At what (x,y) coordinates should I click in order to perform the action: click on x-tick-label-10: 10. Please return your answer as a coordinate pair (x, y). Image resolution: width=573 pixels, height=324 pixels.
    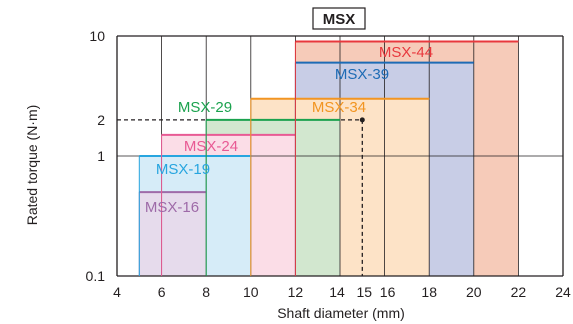
    Looking at the image, I should click on (251, 292).